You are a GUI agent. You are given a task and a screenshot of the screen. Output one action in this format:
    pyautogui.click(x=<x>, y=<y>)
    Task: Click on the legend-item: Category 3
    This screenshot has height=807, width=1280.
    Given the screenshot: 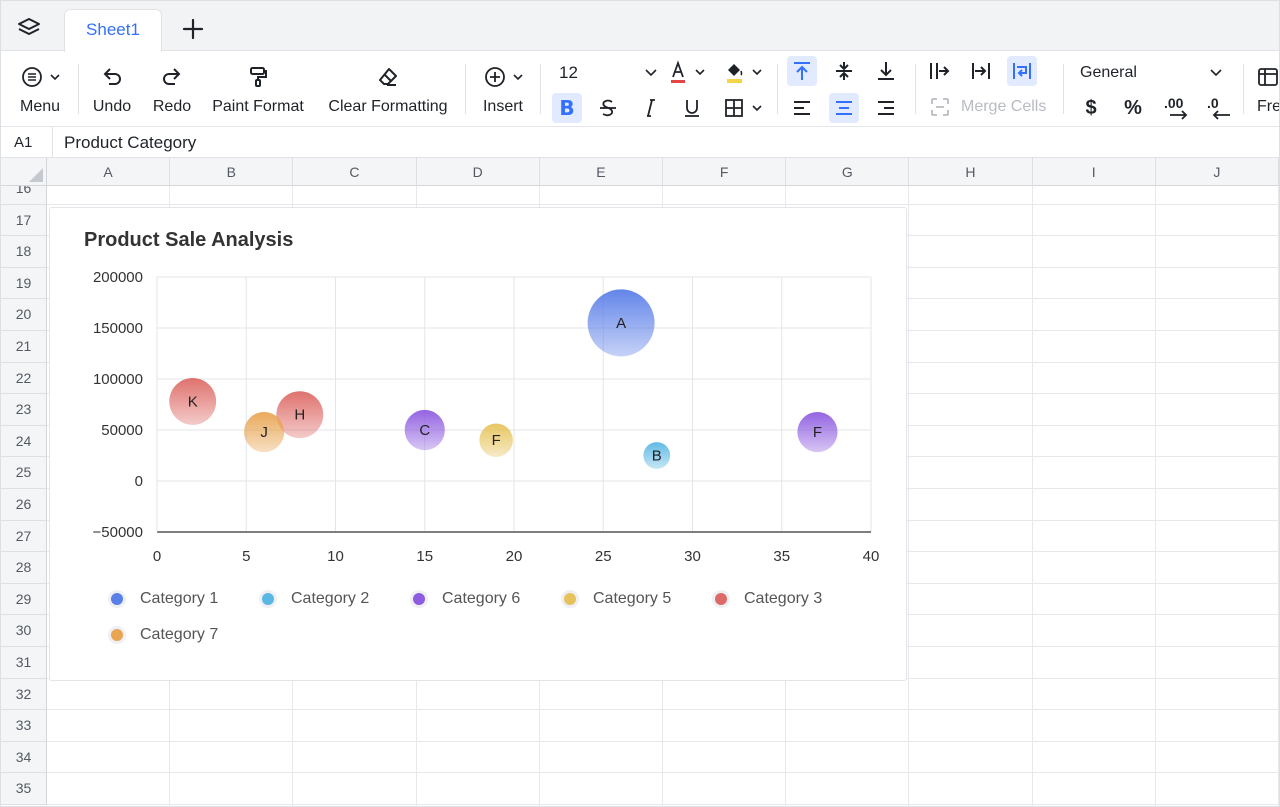 What is the action you would take?
    pyautogui.click(x=767, y=599)
    